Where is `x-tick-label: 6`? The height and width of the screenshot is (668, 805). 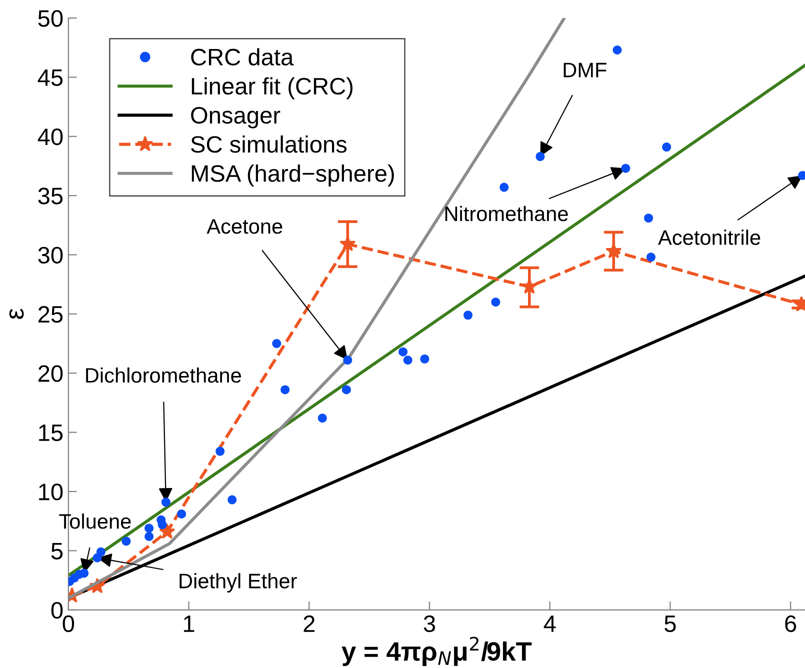
x-tick-label: 6 is located at coordinates (790, 623).